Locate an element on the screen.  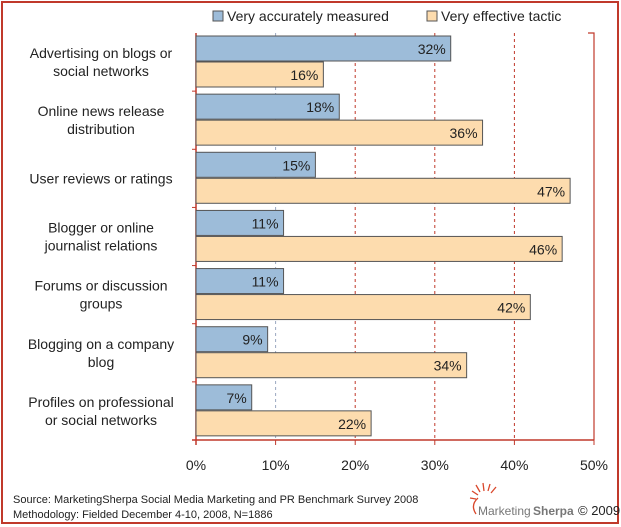
tick-label: 20% is located at coordinates (355, 465).